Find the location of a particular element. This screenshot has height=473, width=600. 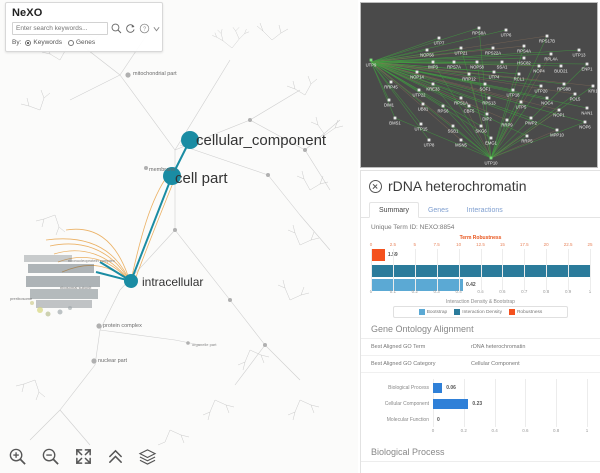

chart2-gridline is located at coordinates (587, 403).